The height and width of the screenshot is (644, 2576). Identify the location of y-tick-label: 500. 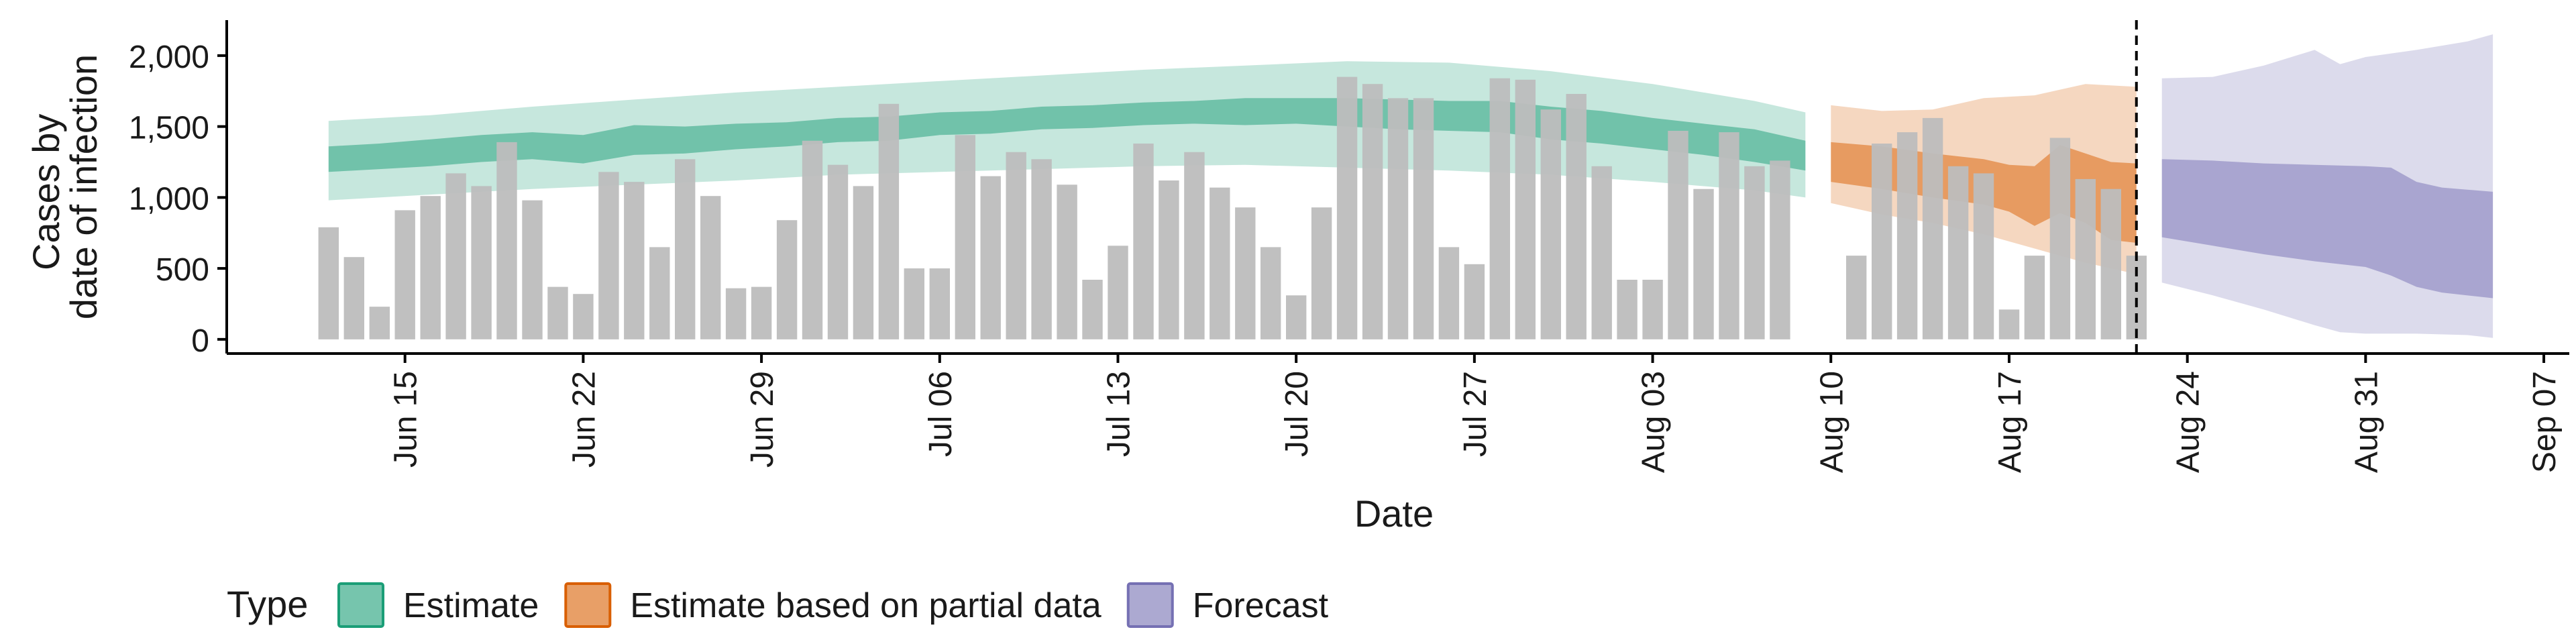
(182, 270).